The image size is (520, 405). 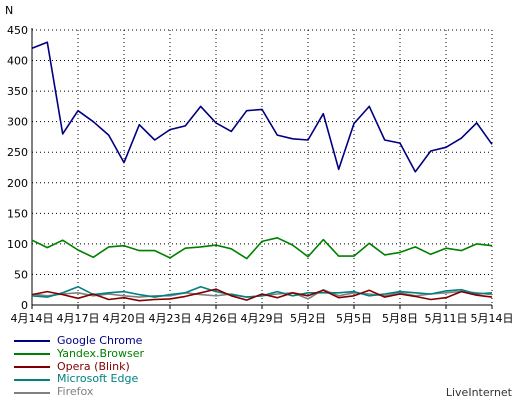 I want to click on y-tick-label: 350, so click(x=17, y=91).